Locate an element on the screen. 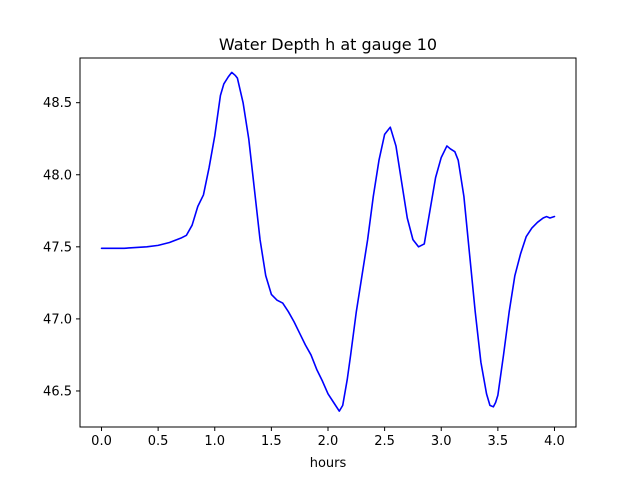 This screenshot has height=484, width=640. y-tick-label: 47.0 is located at coordinates (57, 319).